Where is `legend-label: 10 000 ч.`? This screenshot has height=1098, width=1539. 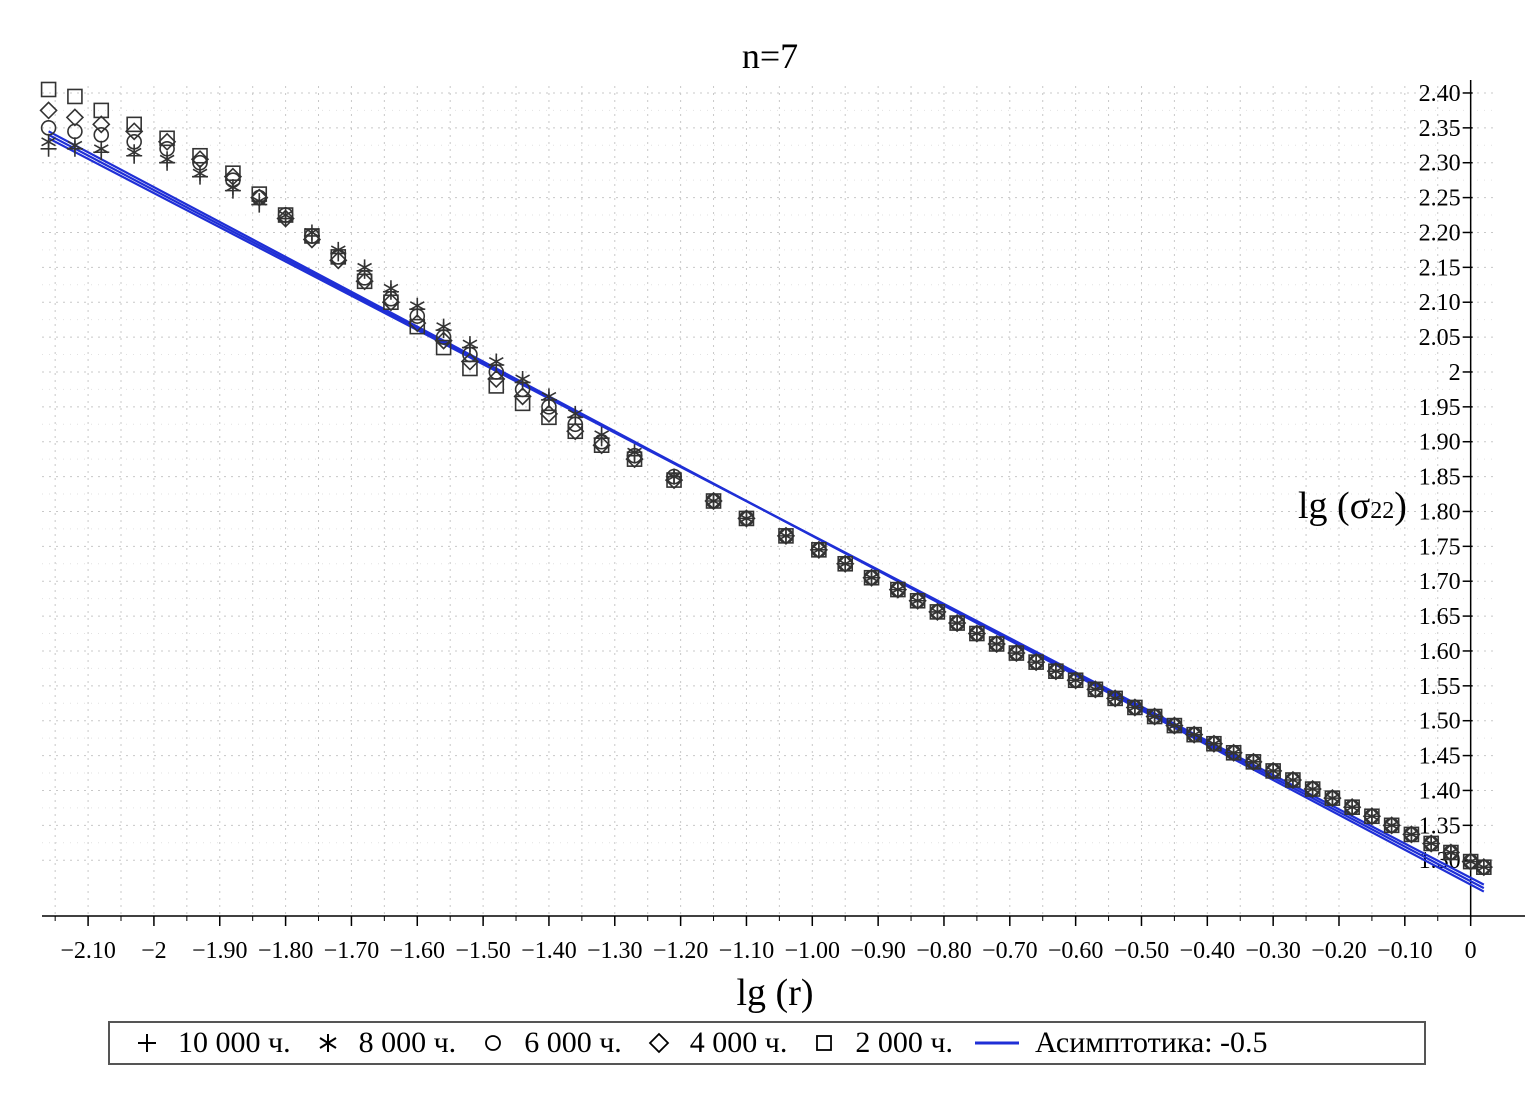 legend-label: 10 000 ч. is located at coordinates (234, 1042).